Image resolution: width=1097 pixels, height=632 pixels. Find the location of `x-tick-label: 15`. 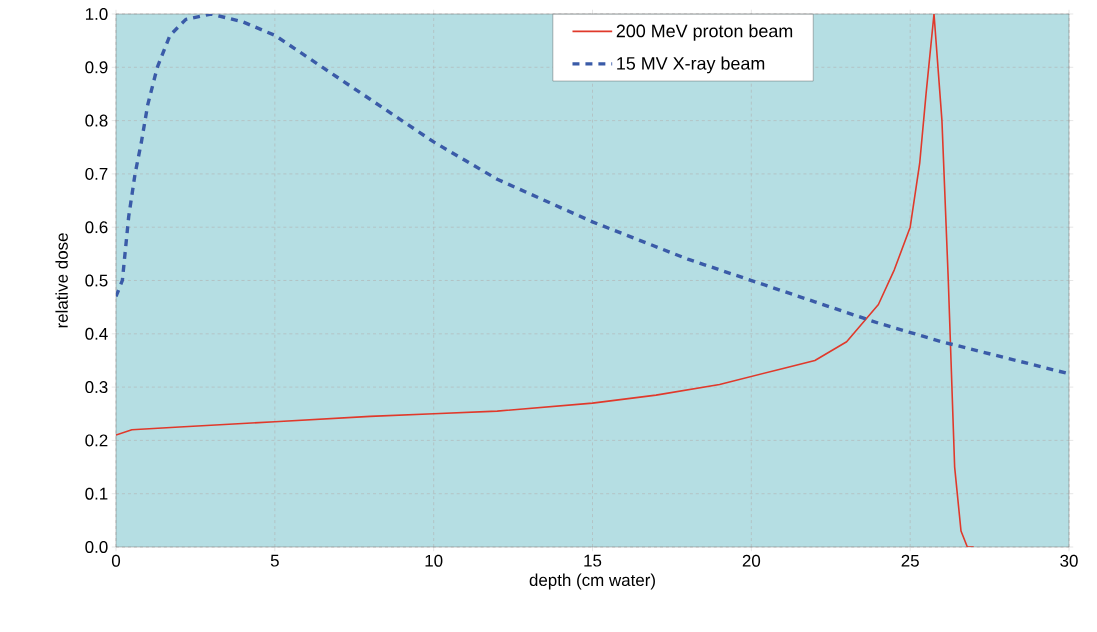

x-tick-label: 15 is located at coordinates (593, 560).